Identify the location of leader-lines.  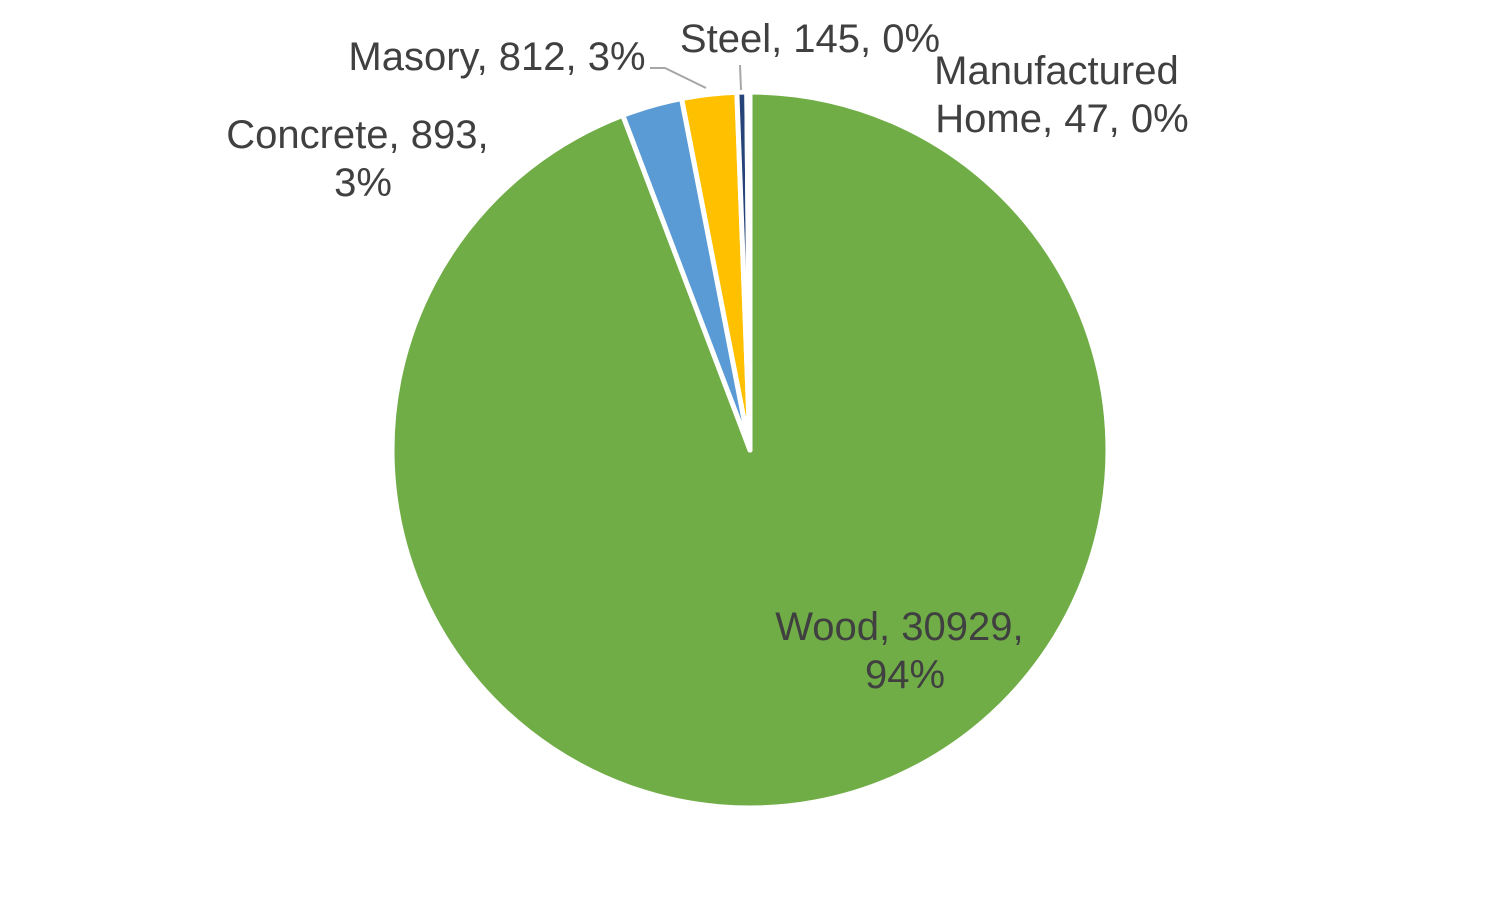
(696, 77).